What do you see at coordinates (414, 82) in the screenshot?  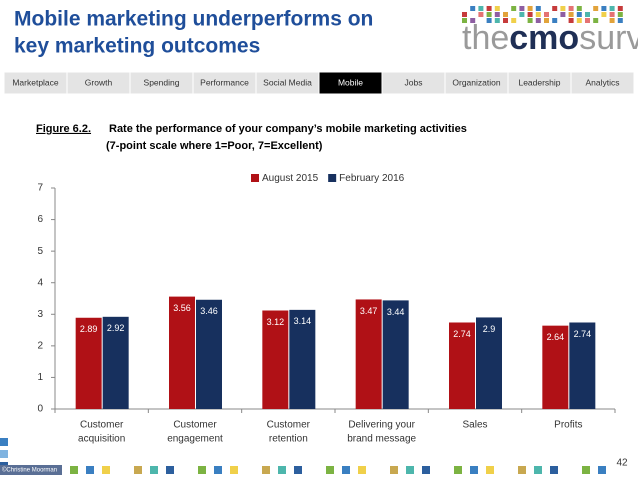 I see `nav-tab: Jobs` at bounding box center [414, 82].